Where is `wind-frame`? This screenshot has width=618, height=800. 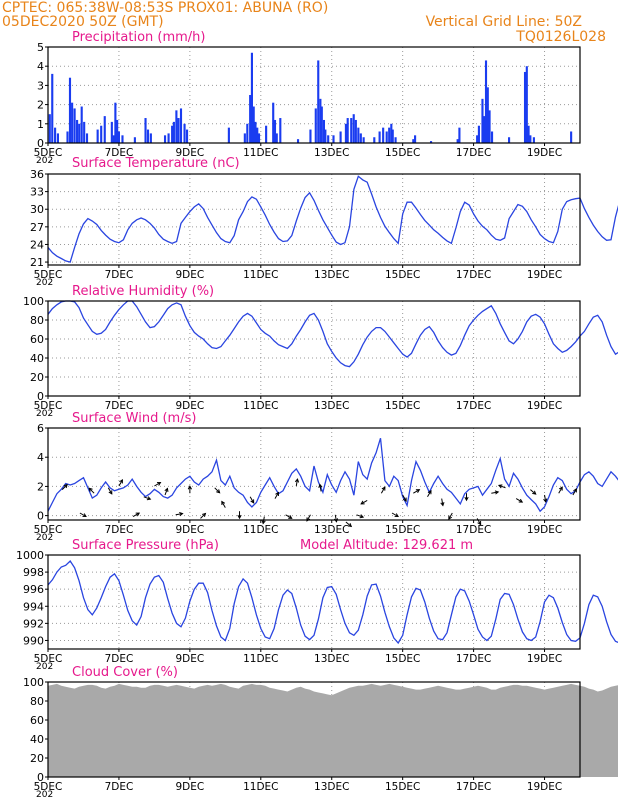
wind-frame is located at coordinates (314, 474).